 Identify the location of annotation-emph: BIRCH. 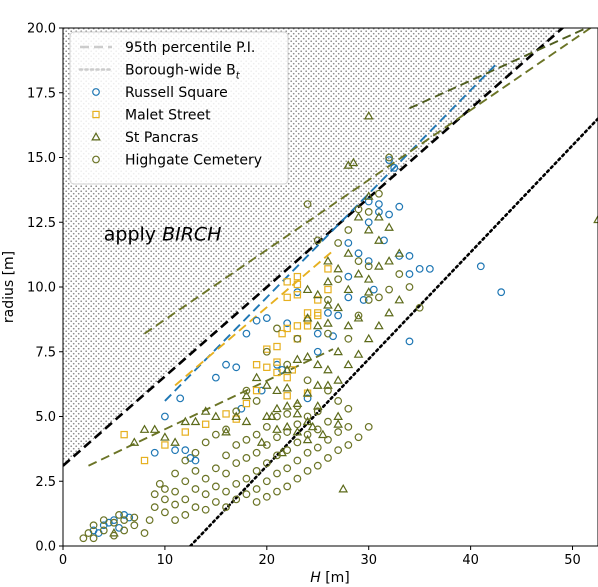
(191, 234).